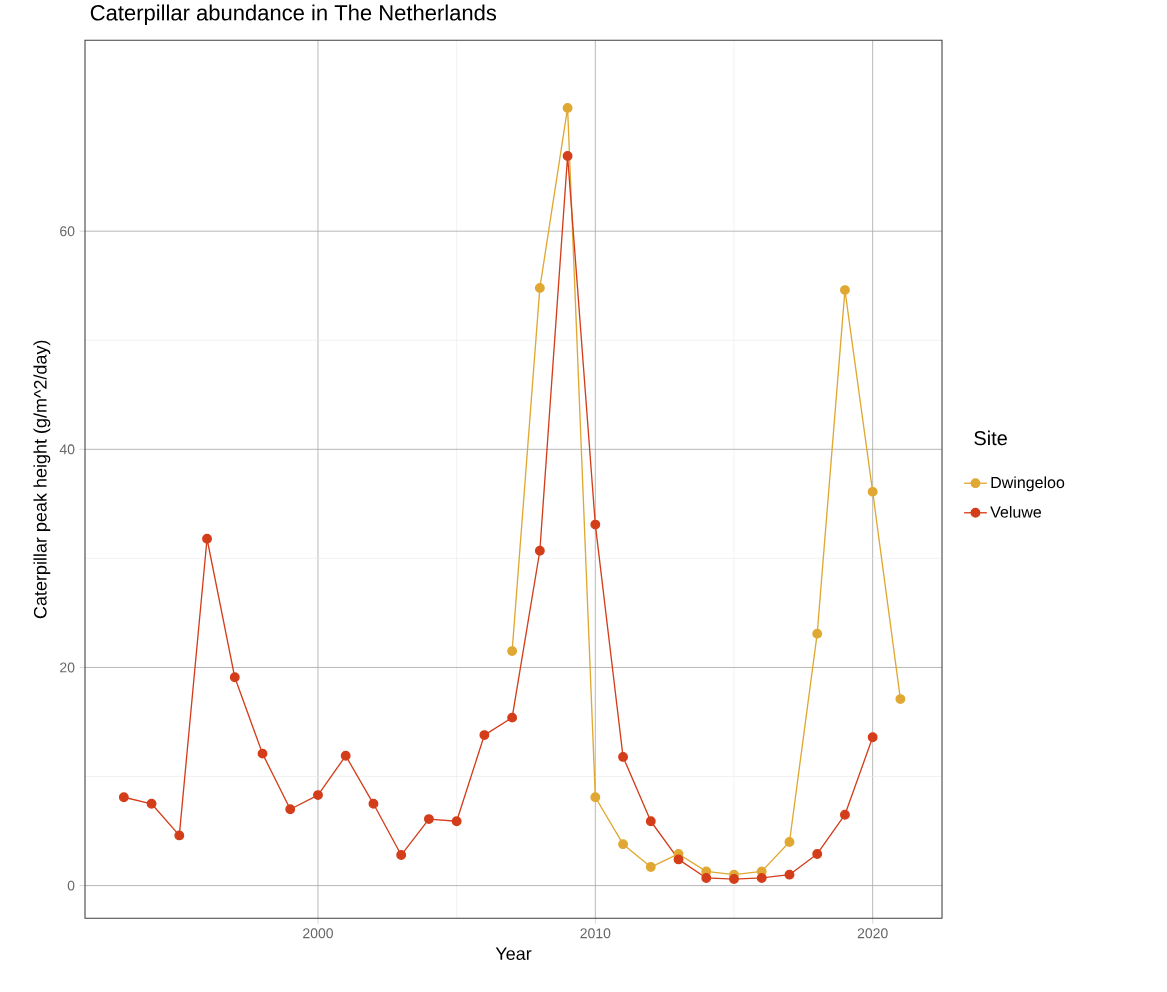  Describe the element at coordinates (1028, 484) in the screenshot. I see `legend-label: Dwingeloo` at that location.